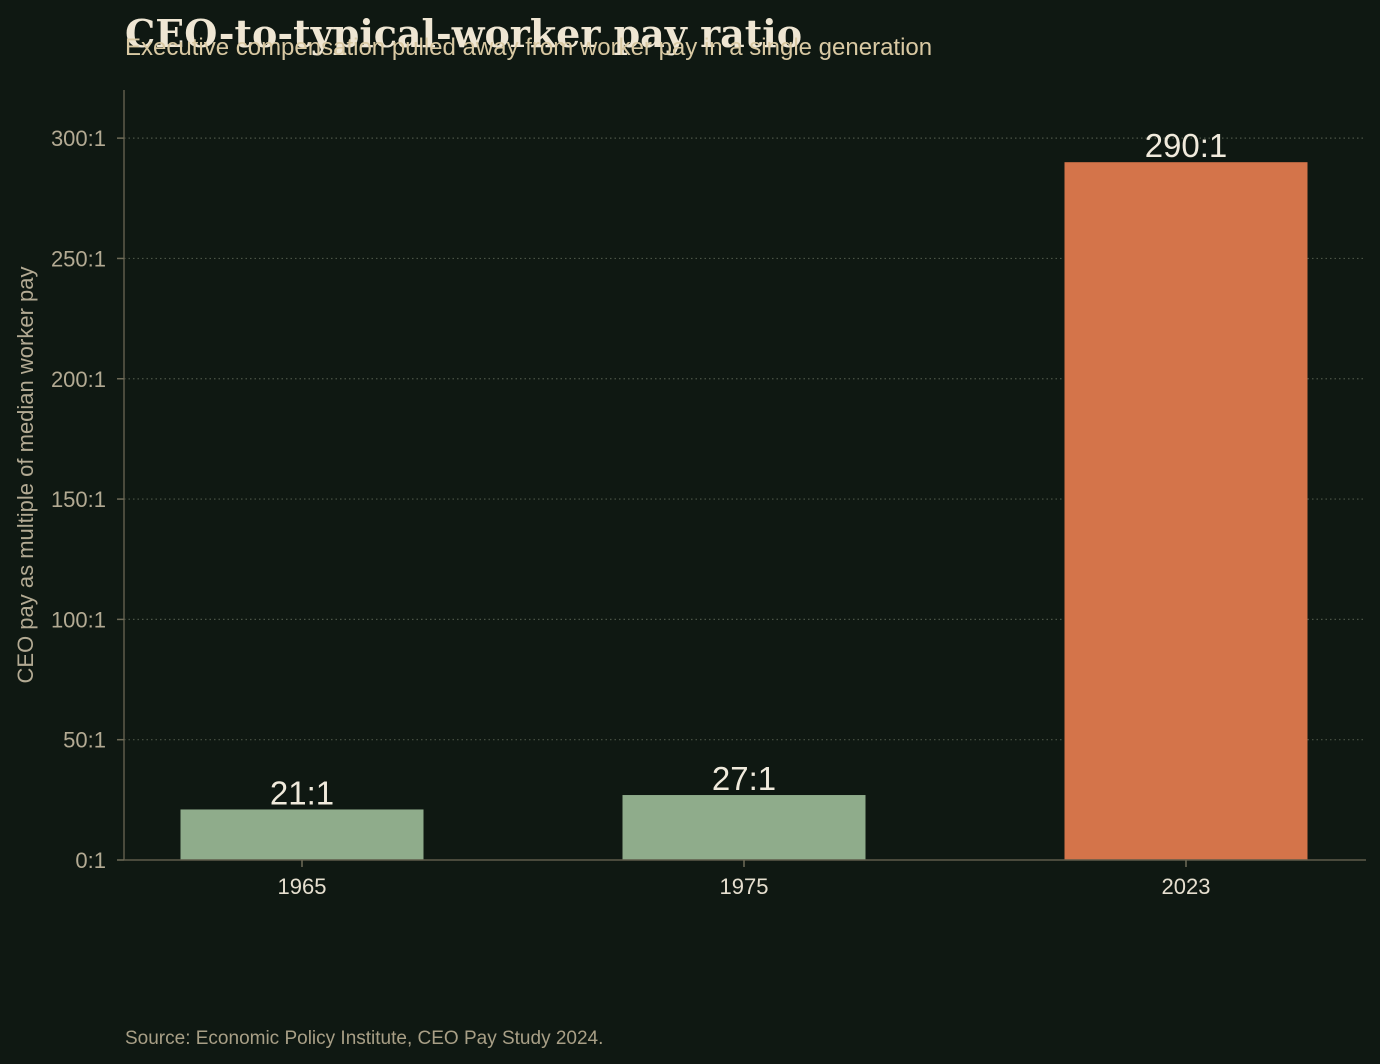 The image size is (1380, 1064). Describe the element at coordinates (78, 619) in the screenshot. I see `y-tick-label: 100:1` at that location.